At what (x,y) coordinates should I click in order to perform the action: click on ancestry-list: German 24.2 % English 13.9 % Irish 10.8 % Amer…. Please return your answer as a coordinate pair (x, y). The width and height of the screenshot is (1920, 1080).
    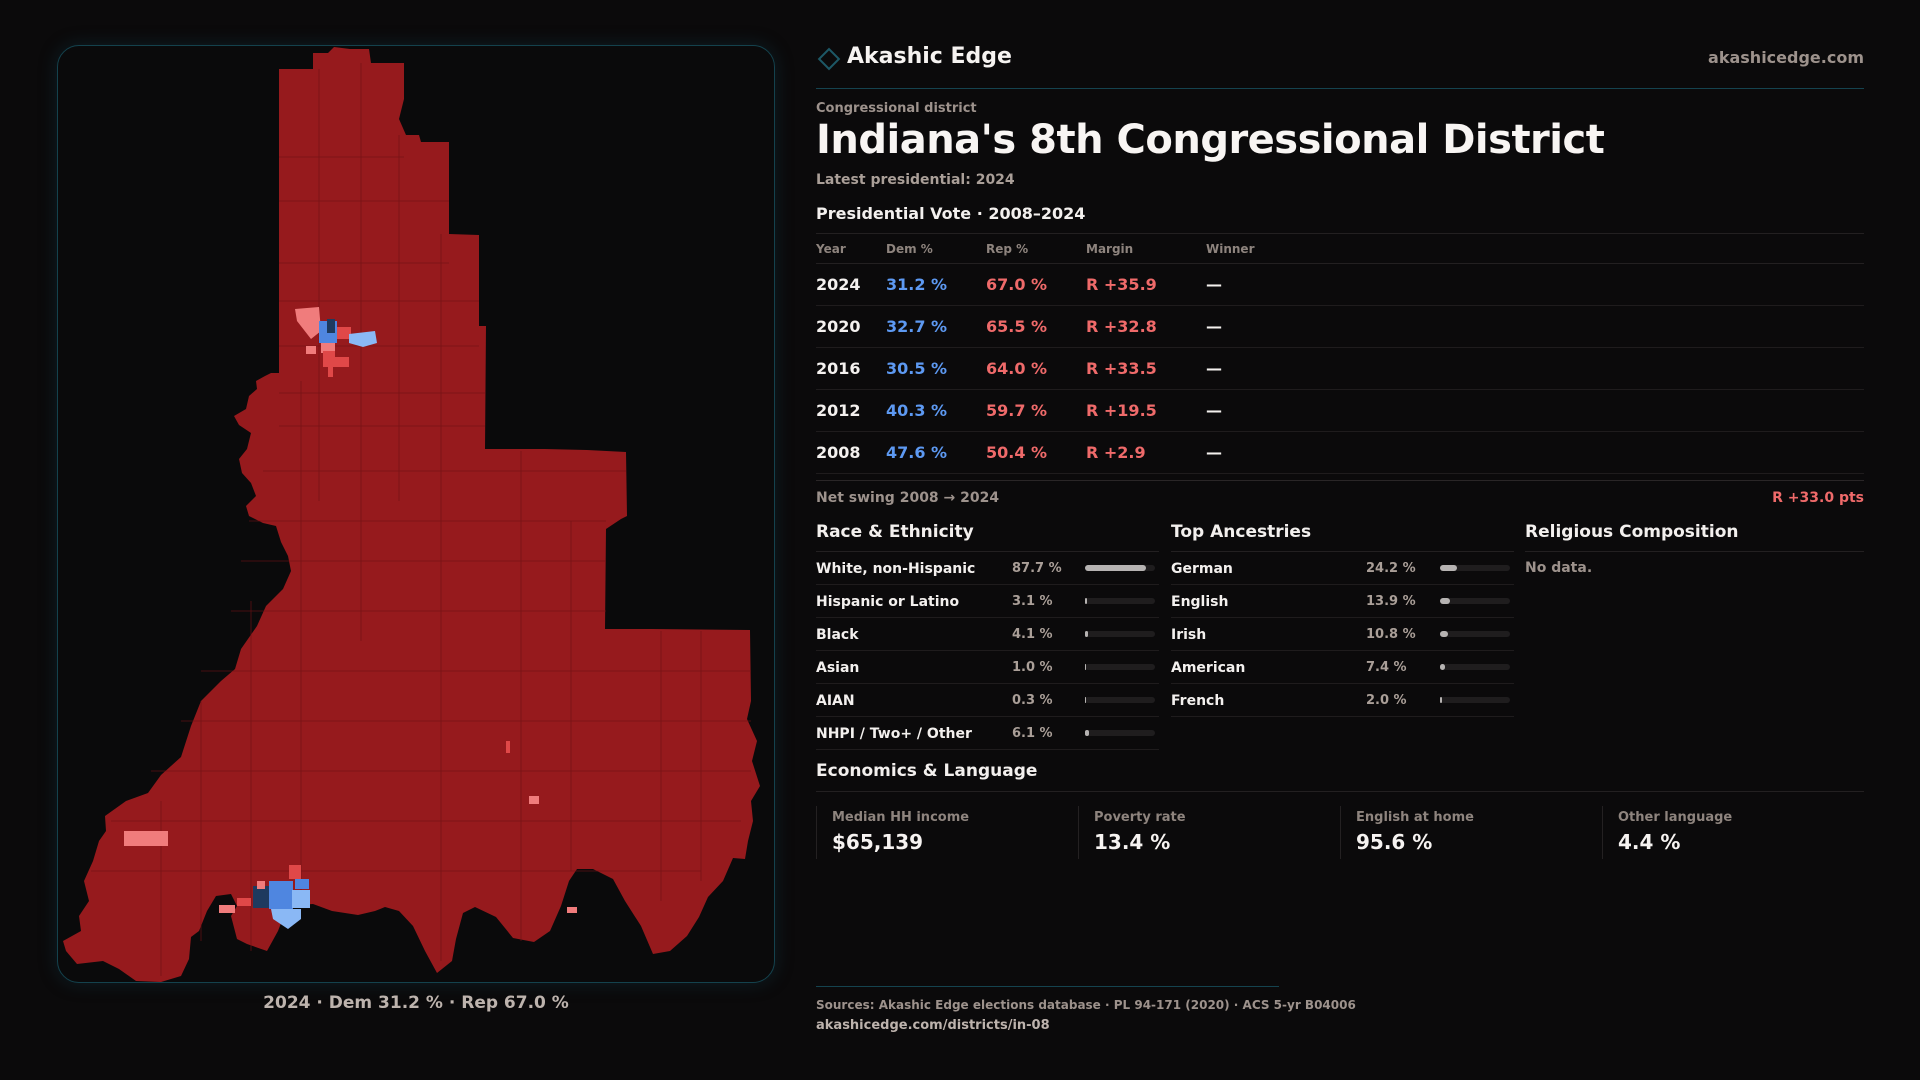
    Looking at the image, I should click on (1342, 634).